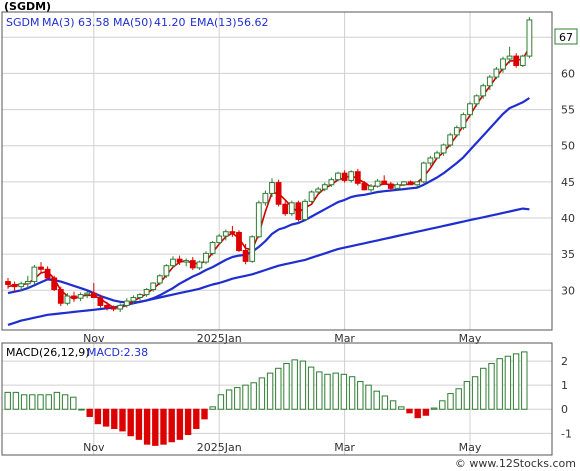 This screenshot has height=471, width=580. Describe the element at coordinates (568, 182) in the screenshot. I see `price-y-tick-label: 45` at that location.